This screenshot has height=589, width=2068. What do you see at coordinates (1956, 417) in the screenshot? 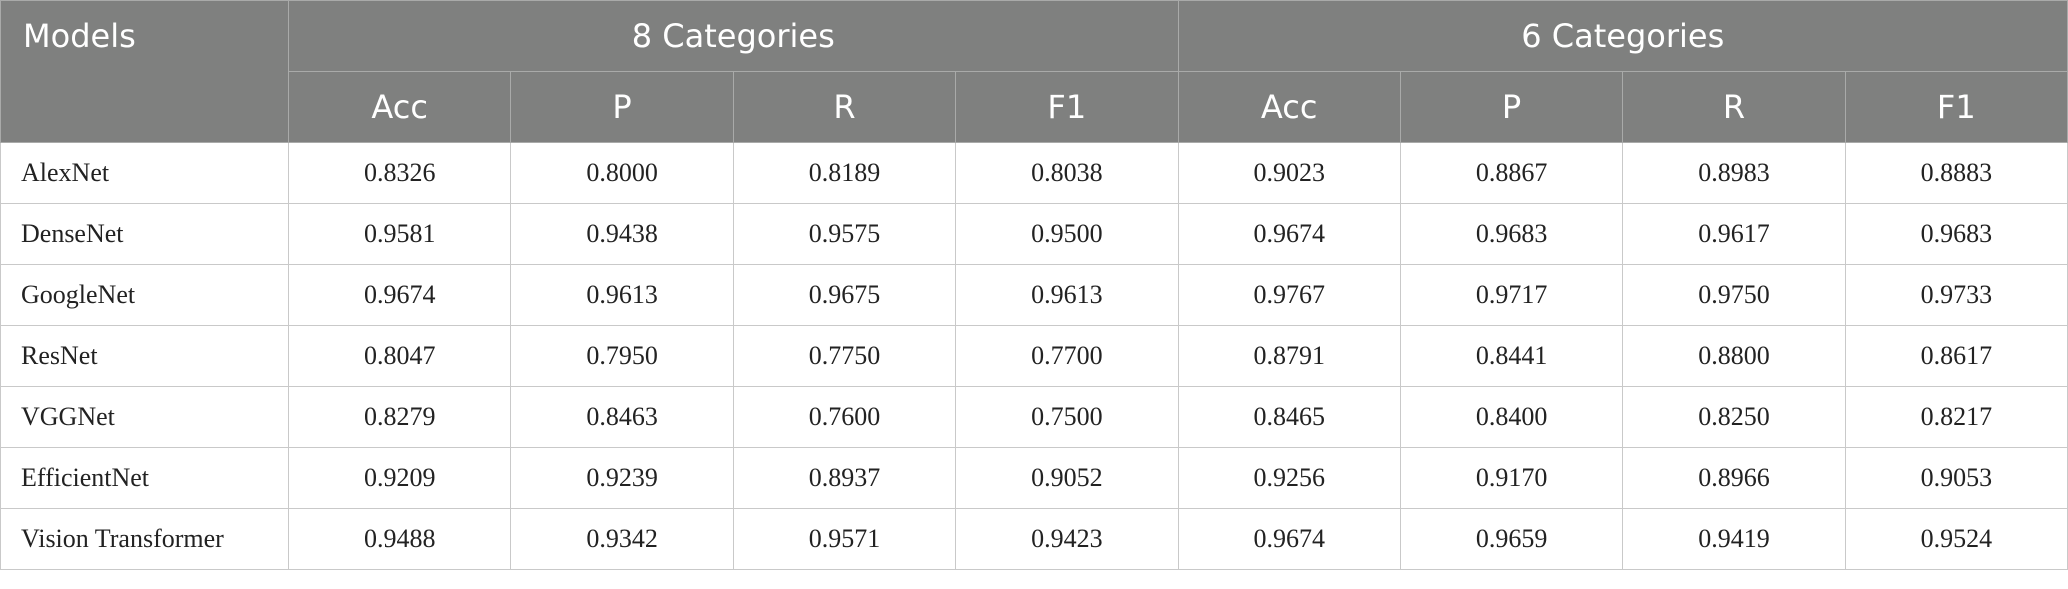
I see `metric-cell: 0.8217` at bounding box center [1956, 417].